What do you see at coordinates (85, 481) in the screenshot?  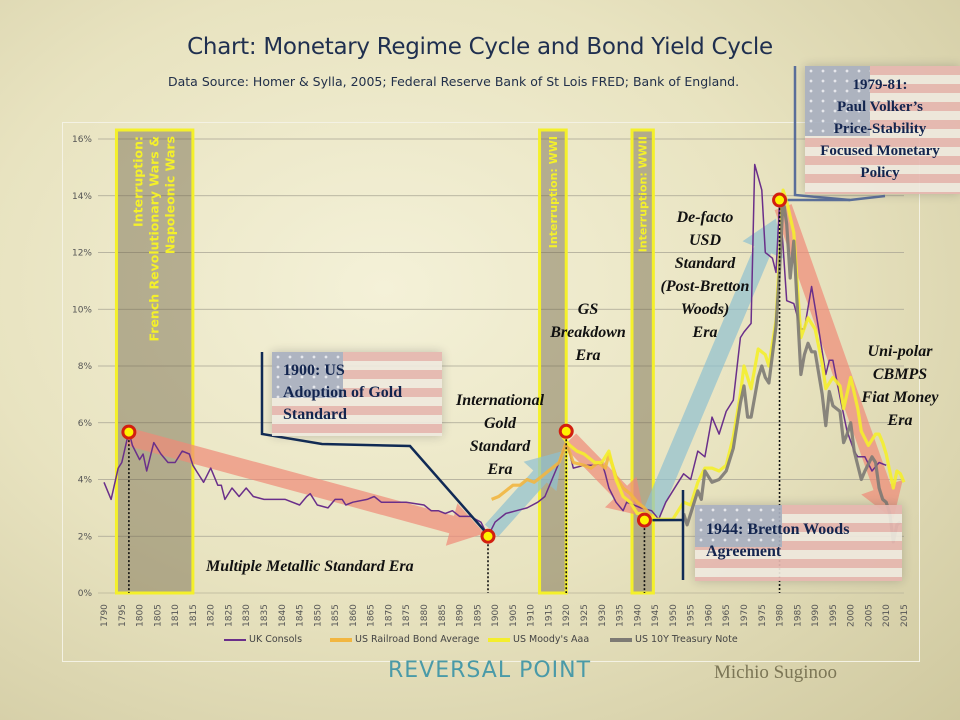 I see `y-tick-label: 4%` at bounding box center [85, 481].